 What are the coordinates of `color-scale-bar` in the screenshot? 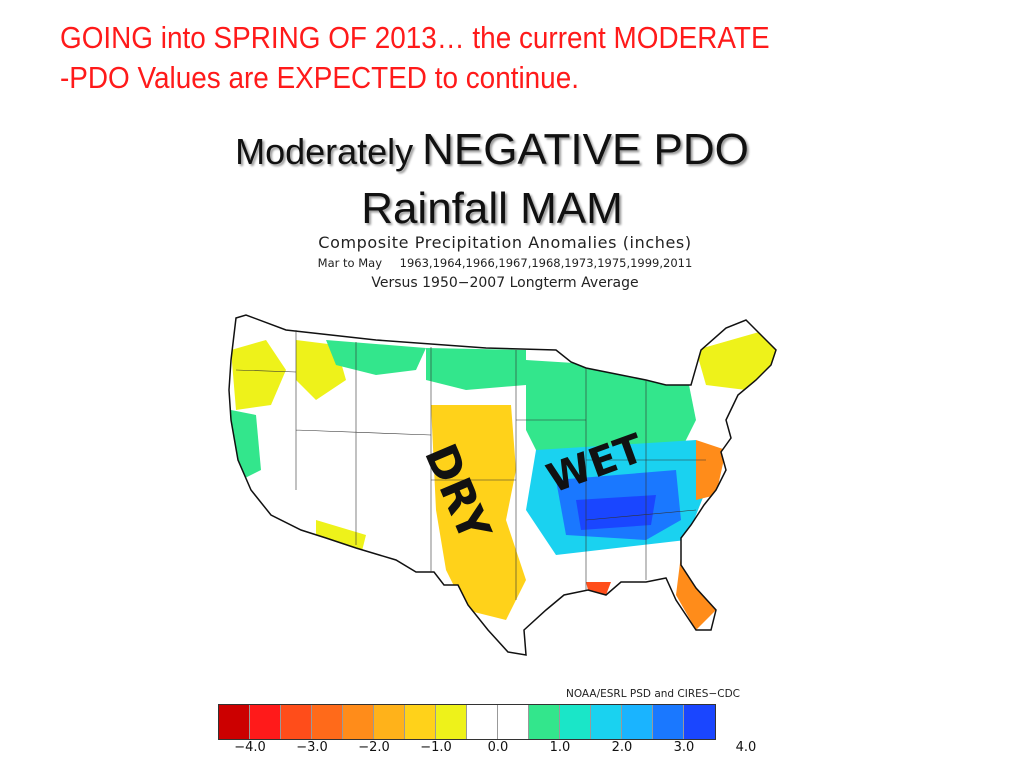 It's located at (467, 722).